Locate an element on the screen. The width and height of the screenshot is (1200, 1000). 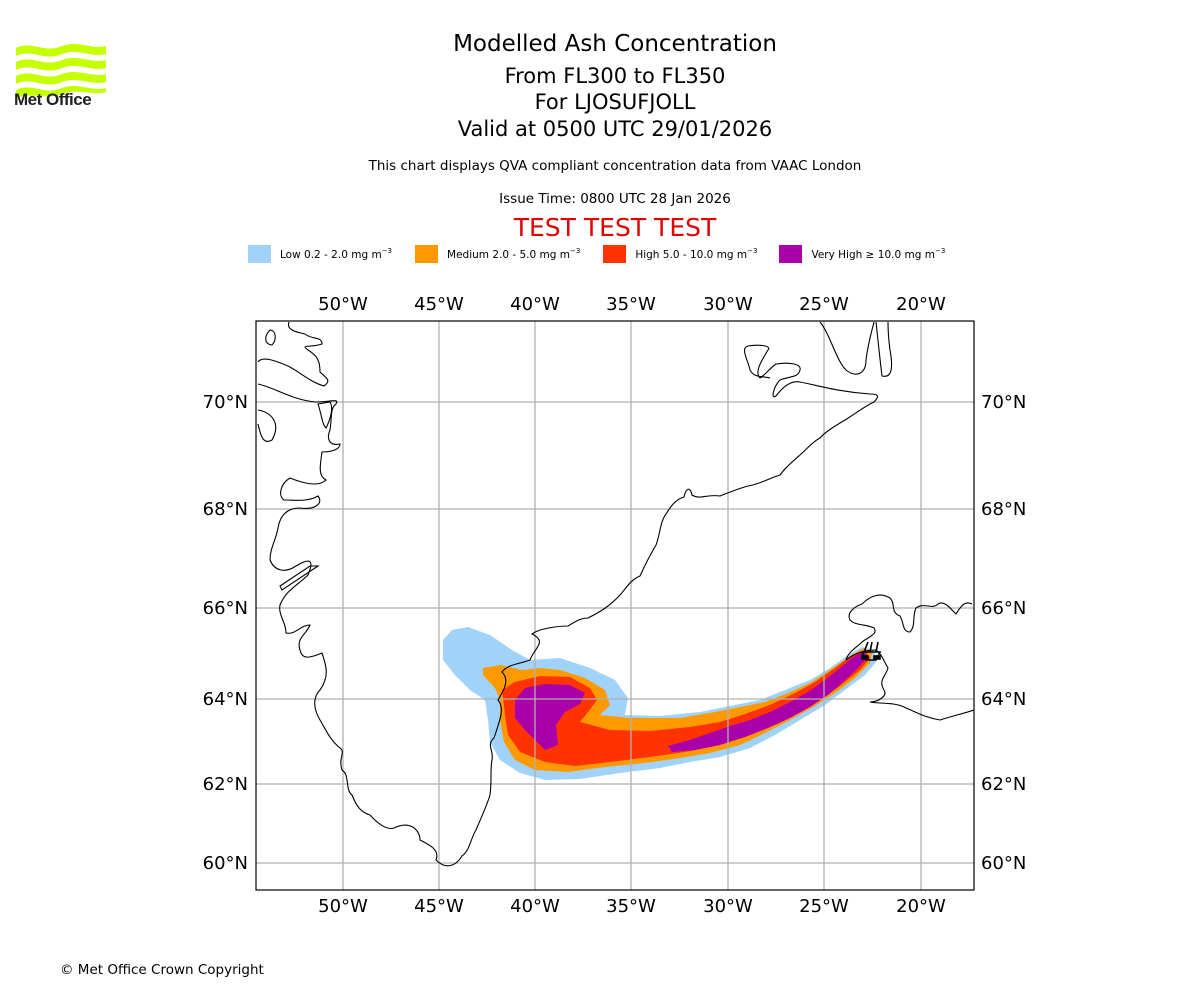
legend-item-high: High 5.0 - 10.0 mg m−3 is located at coordinates (680, 254).